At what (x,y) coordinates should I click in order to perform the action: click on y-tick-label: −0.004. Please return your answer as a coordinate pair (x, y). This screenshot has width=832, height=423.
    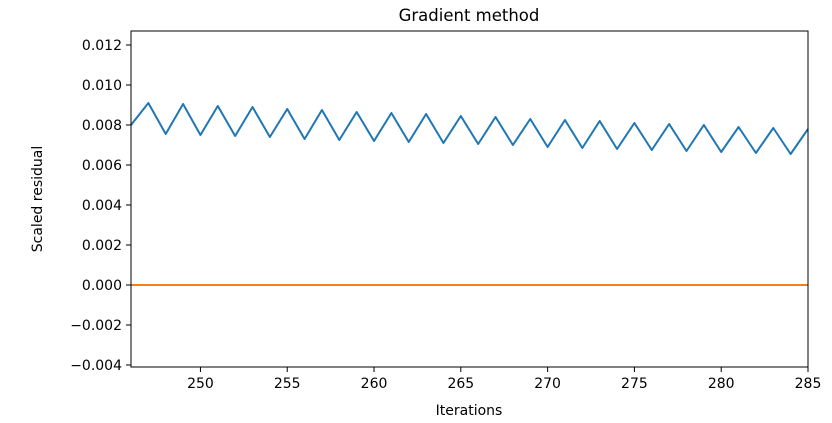
    Looking at the image, I should click on (96, 366).